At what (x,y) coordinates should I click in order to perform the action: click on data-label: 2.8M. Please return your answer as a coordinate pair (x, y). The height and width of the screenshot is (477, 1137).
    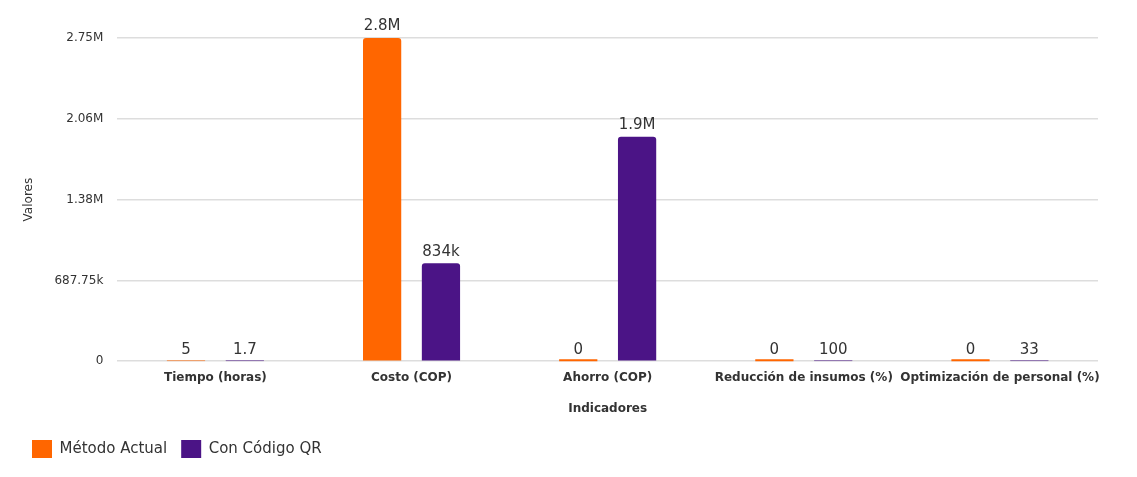
    Looking at the image, I should click on (382, 25).